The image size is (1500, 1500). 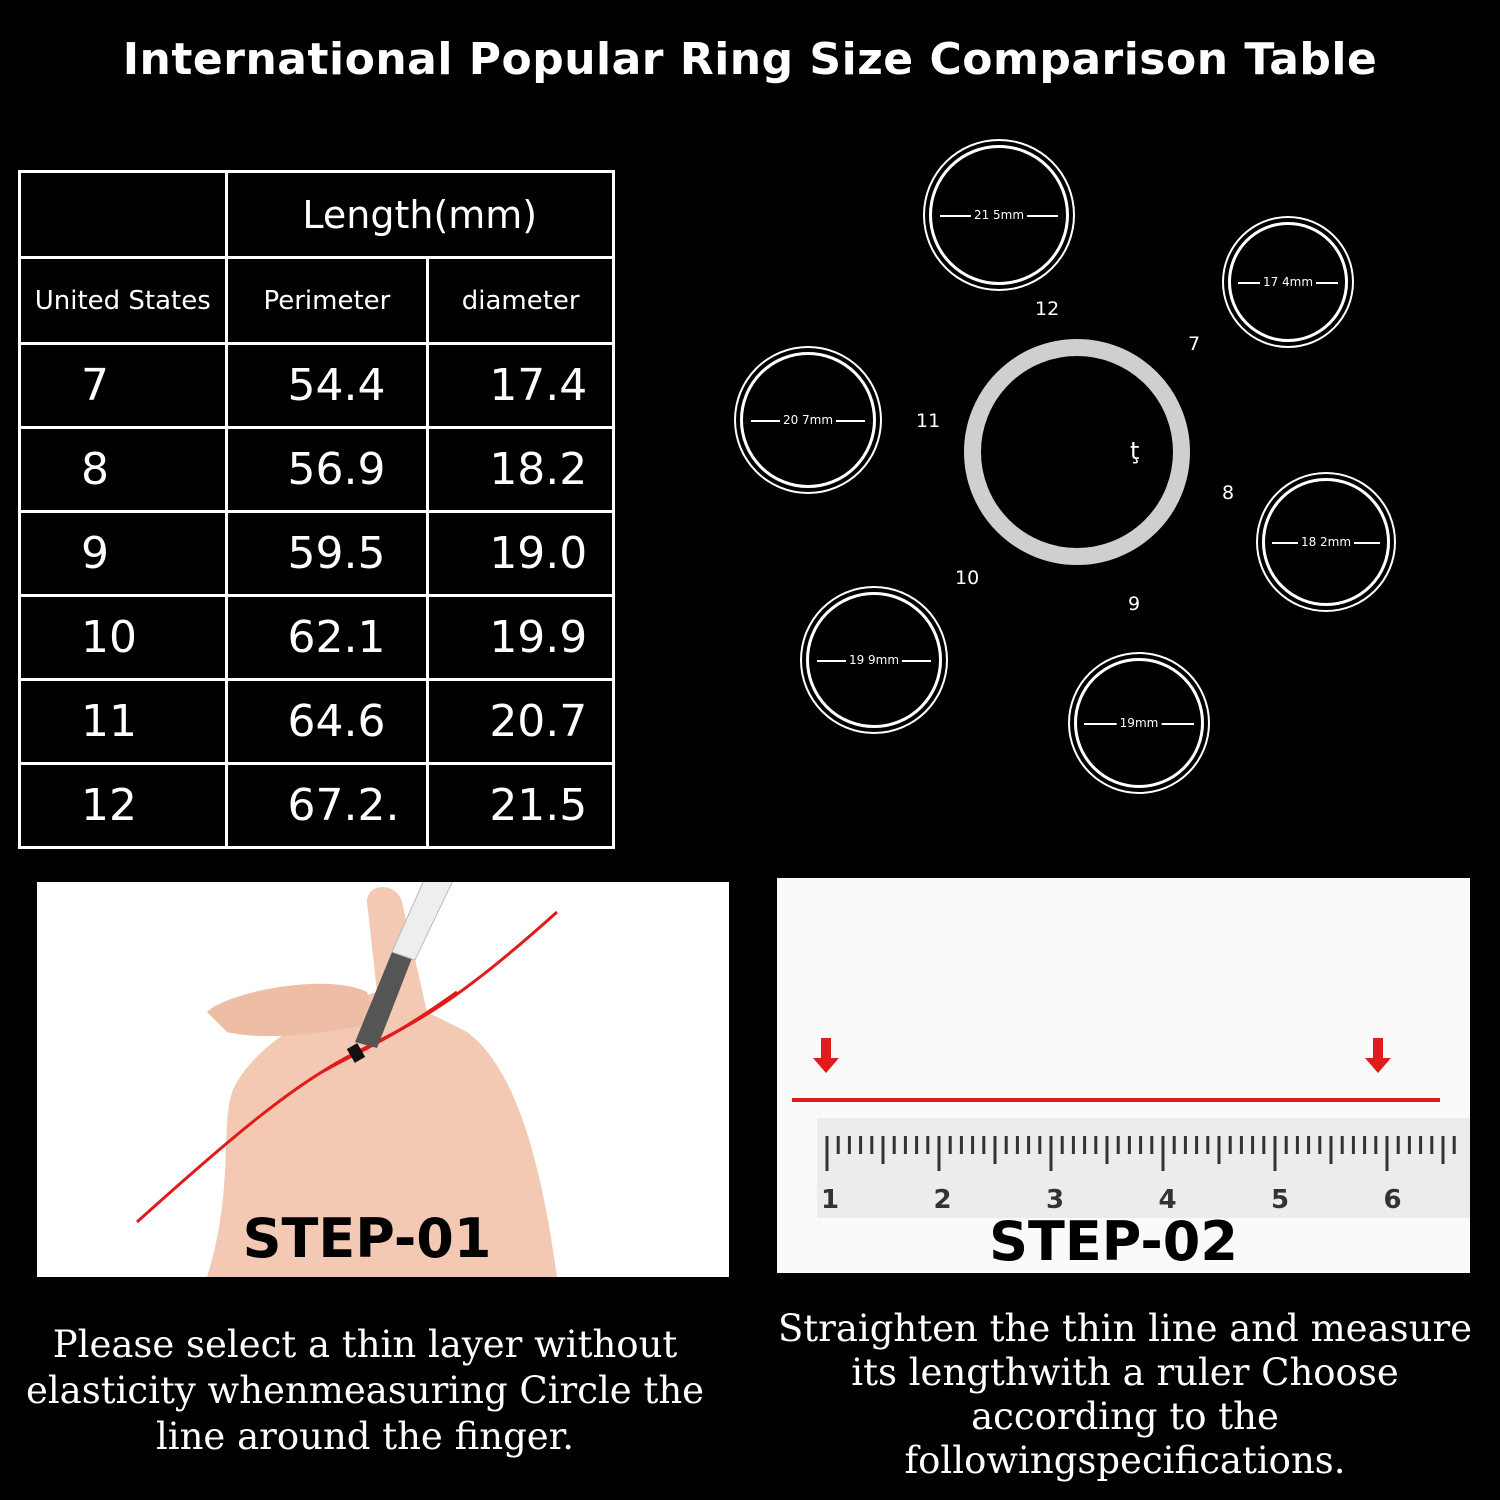 What do you see at coordinates (943, 1200) in the screenshot?
I see `ruler-number: 2` at bounding box center [943, 1200].